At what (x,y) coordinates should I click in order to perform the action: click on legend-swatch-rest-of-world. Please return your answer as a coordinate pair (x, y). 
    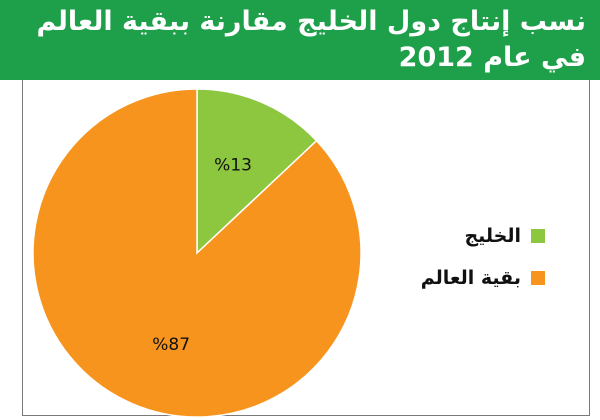
    Looking at the image, I should click on (538, 278).